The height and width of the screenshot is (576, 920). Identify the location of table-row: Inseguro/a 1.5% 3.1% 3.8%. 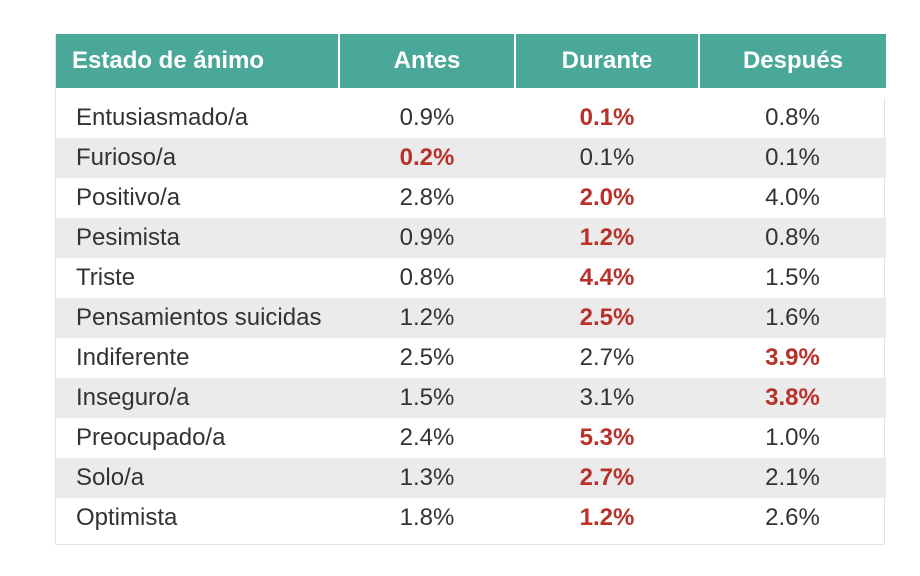
(471, 398).